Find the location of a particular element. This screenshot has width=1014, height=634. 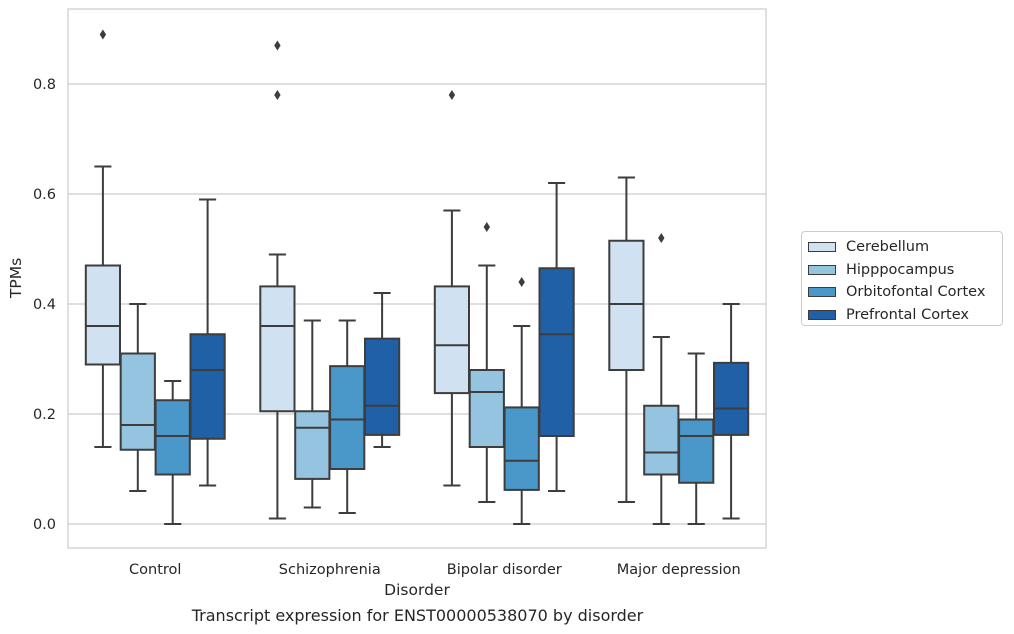

y-axis: 0.0 0.2 0.4 0.6 0.8 is located at coordinates (44, 305).